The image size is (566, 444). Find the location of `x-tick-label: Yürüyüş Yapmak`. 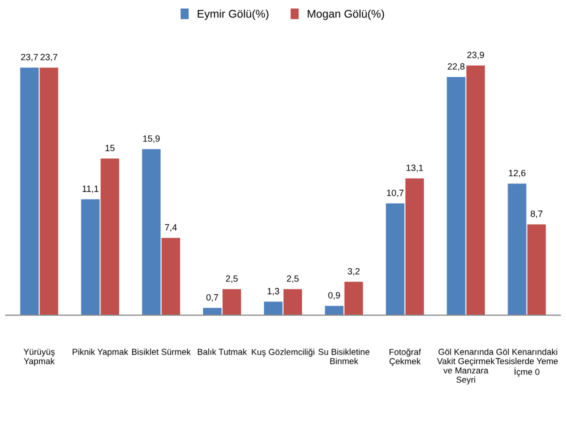

x-tick-label: Yürüyüş Yapmak is located at coordinates (39, 357).